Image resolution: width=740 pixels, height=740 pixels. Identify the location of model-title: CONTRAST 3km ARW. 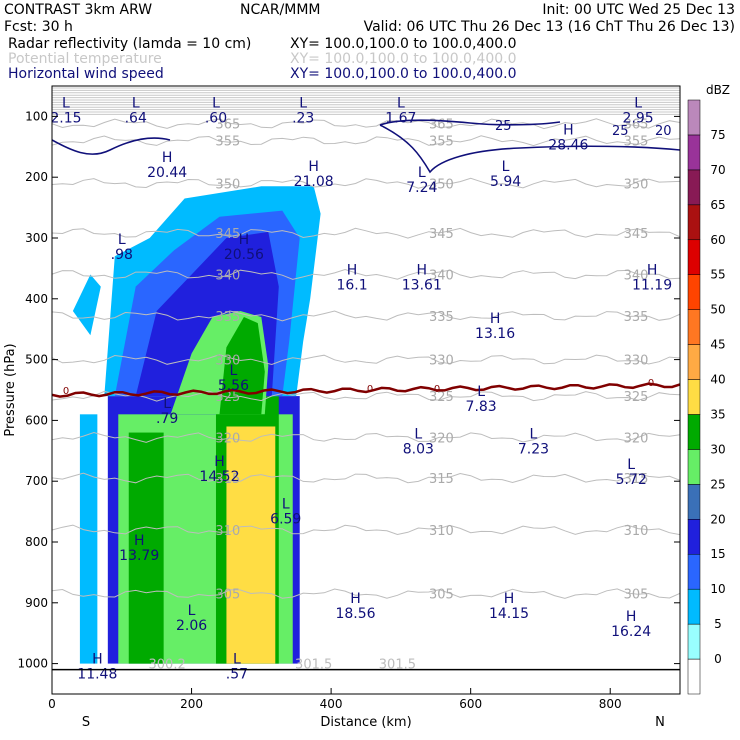
(78, 10).